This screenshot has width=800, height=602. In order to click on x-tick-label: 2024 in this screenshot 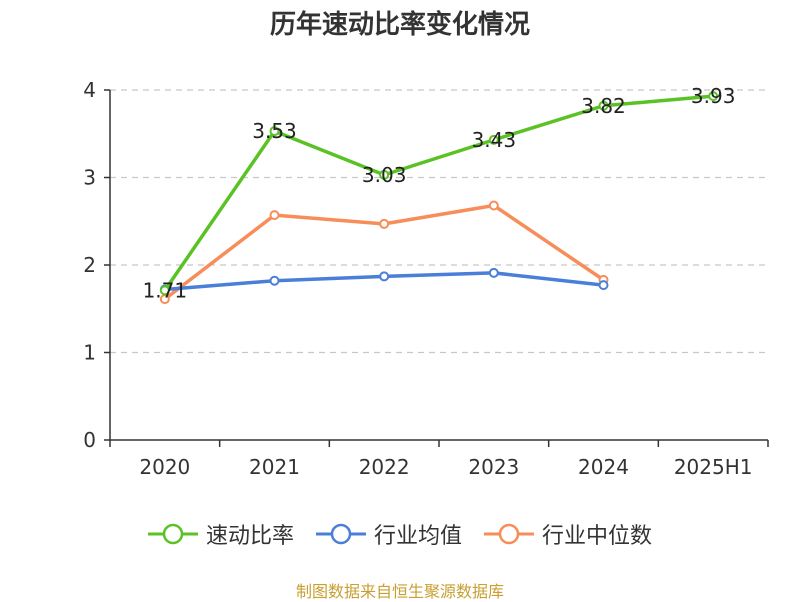, I will do `click(603, 467)`.